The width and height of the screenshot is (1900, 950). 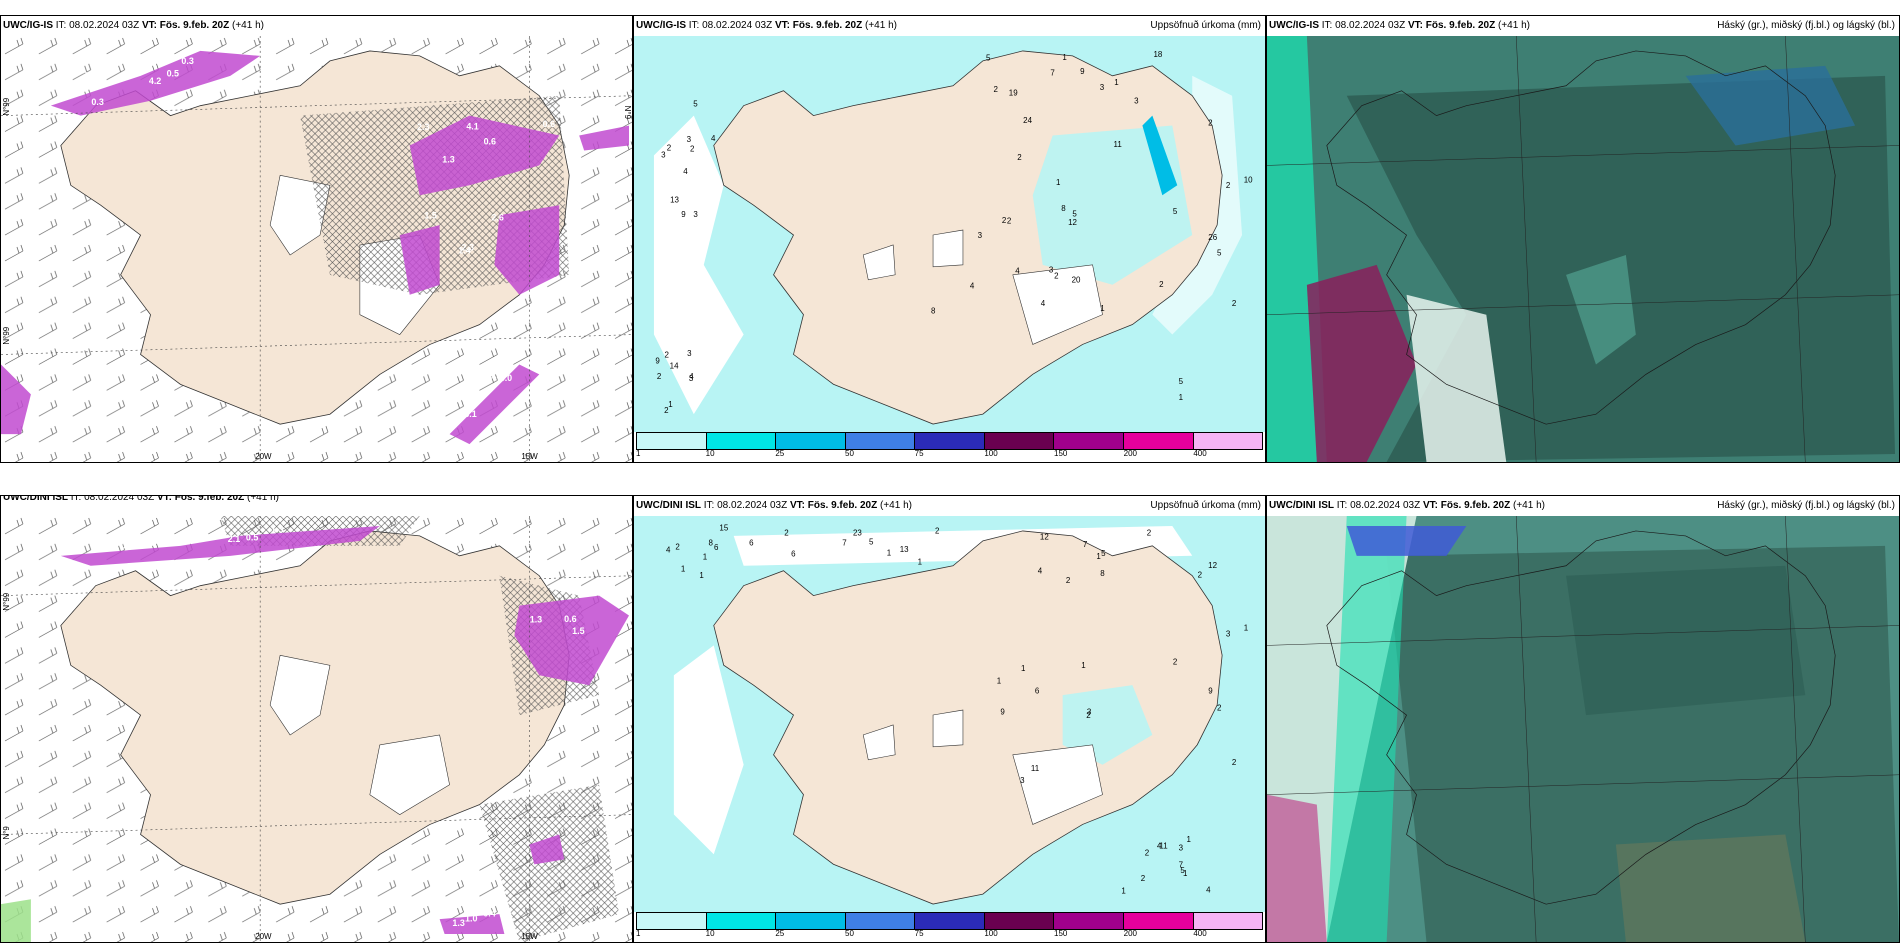 I want to click on iceland-outline, so click(x=1581, y=717).